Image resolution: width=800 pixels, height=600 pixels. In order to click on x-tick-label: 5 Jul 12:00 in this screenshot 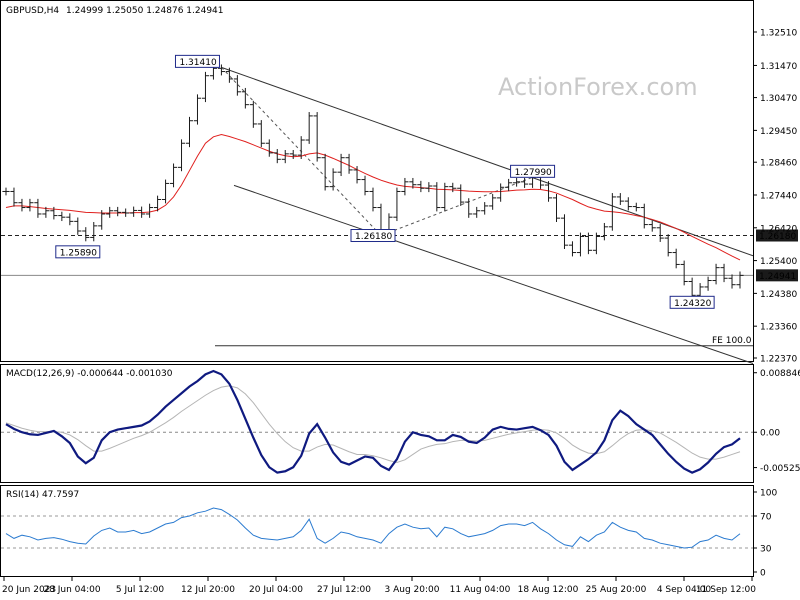, I will do `click(140, 590)`.